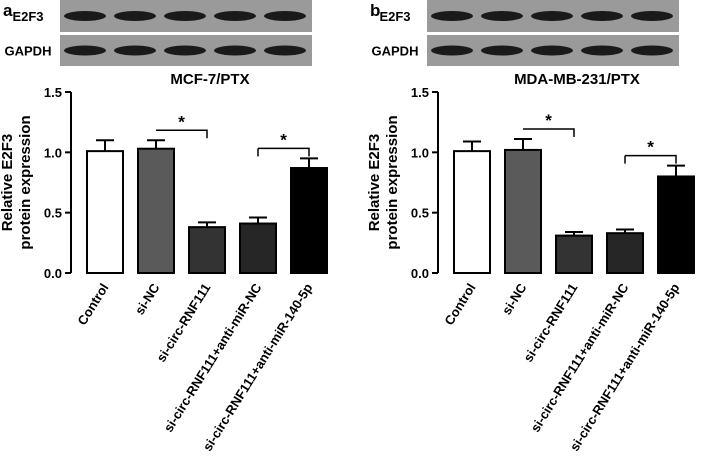 This screenshot has height=463, width=709. I want to click on chart-title: MDA-MB-231/PTX, so click(577, 79).